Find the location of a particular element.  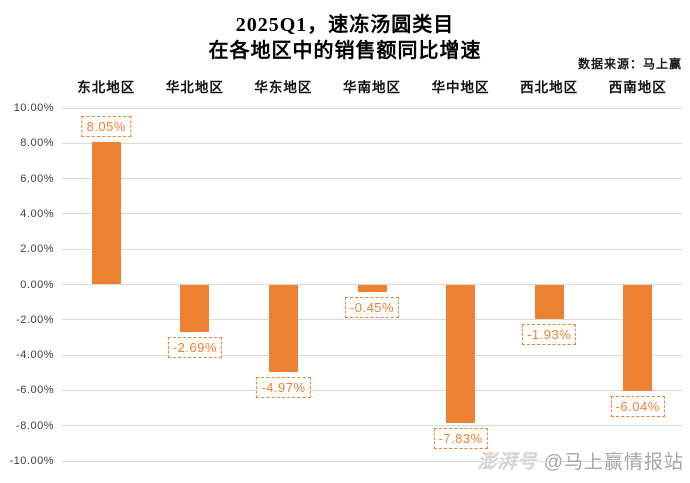

y-axis-tick-label: -10.00% is located at coordinates (31, 461).